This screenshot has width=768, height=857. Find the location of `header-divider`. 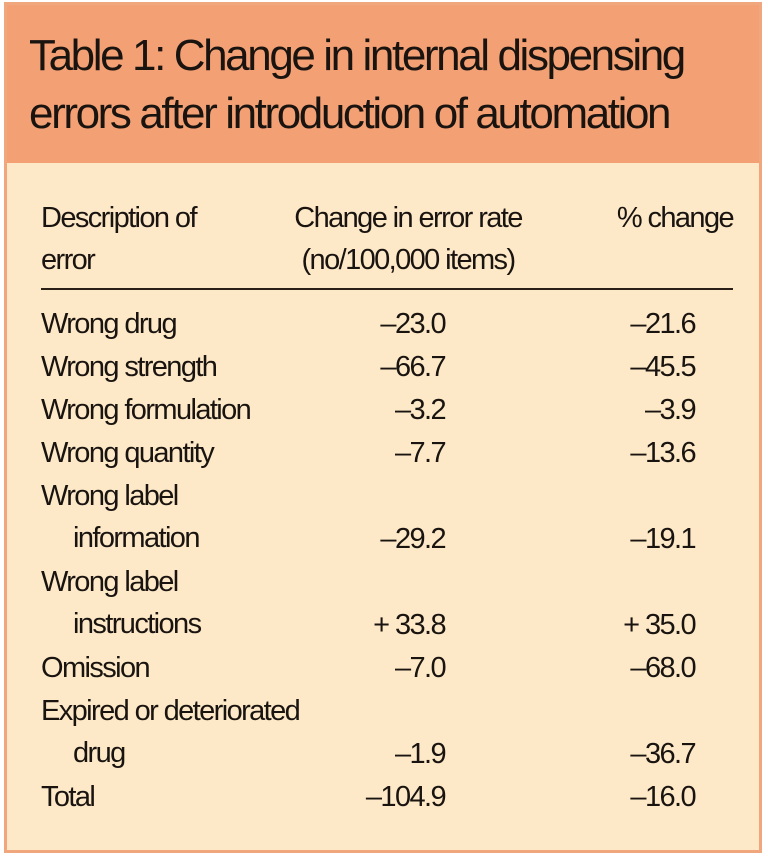

header-divider is located at coordinates (387, 289).